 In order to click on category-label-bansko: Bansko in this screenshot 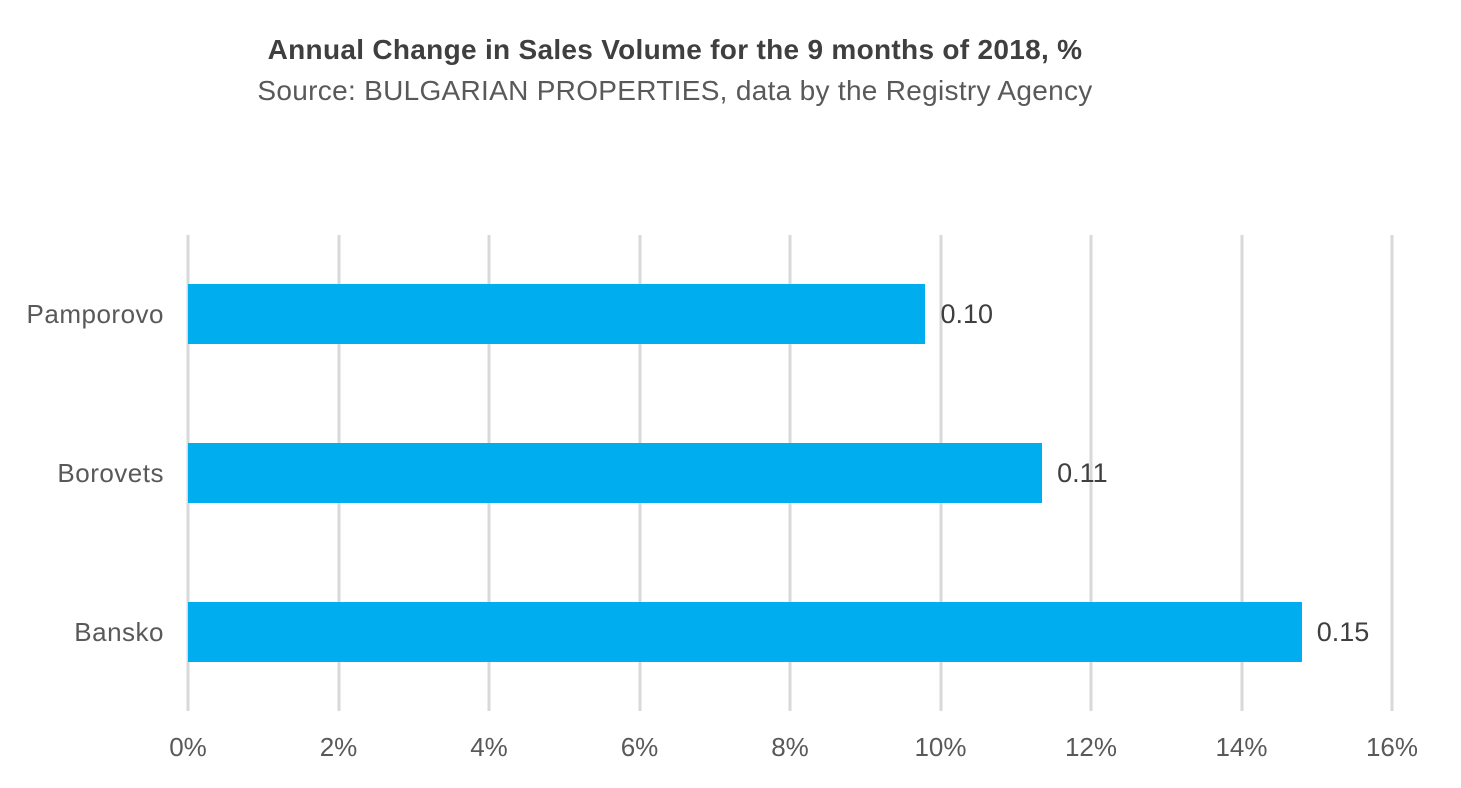, I will do `click(119, 631)`.